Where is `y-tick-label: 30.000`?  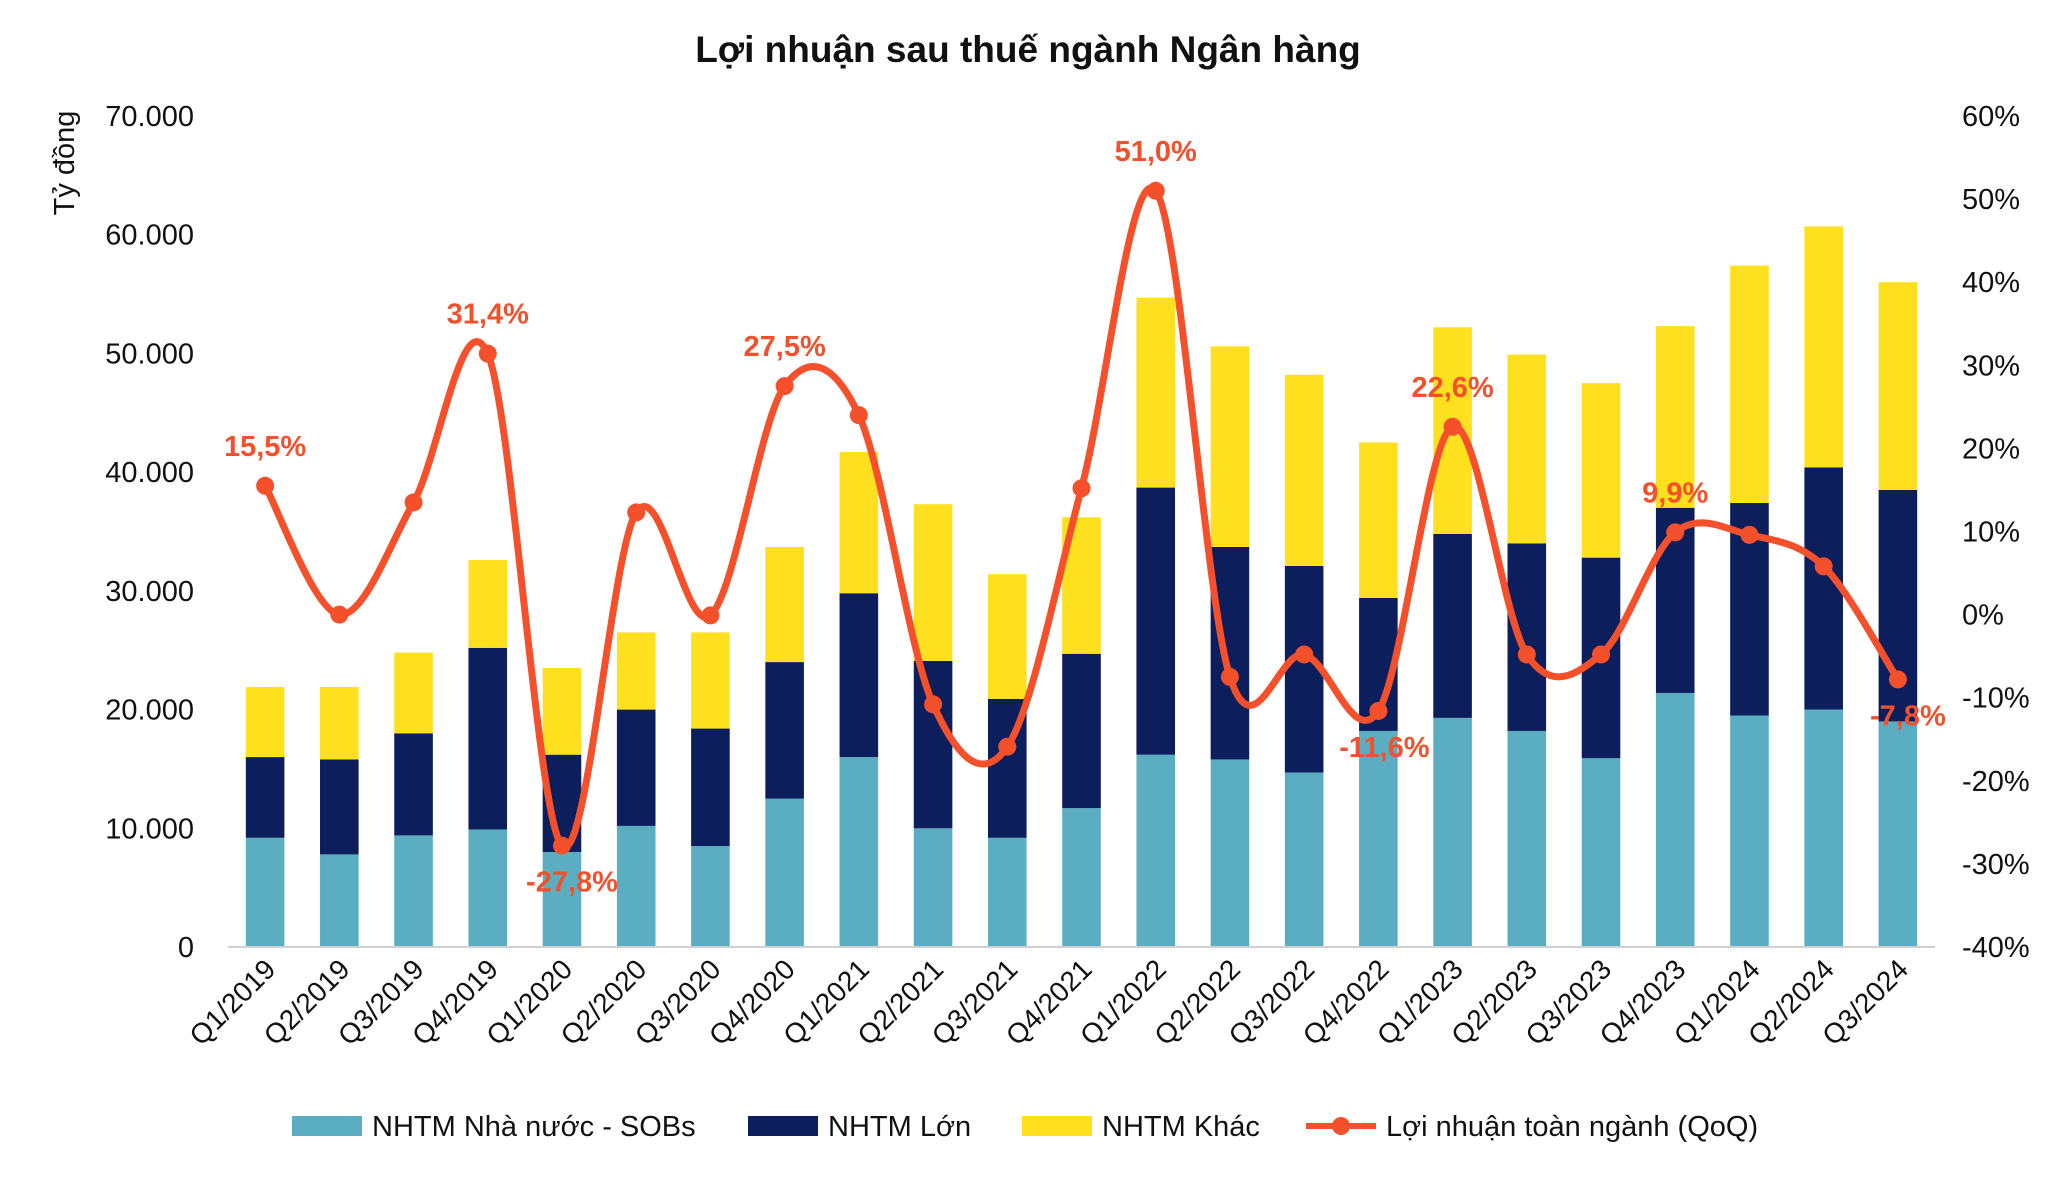
y-tick-label: 30.000 is located at coordinates (149, 592).